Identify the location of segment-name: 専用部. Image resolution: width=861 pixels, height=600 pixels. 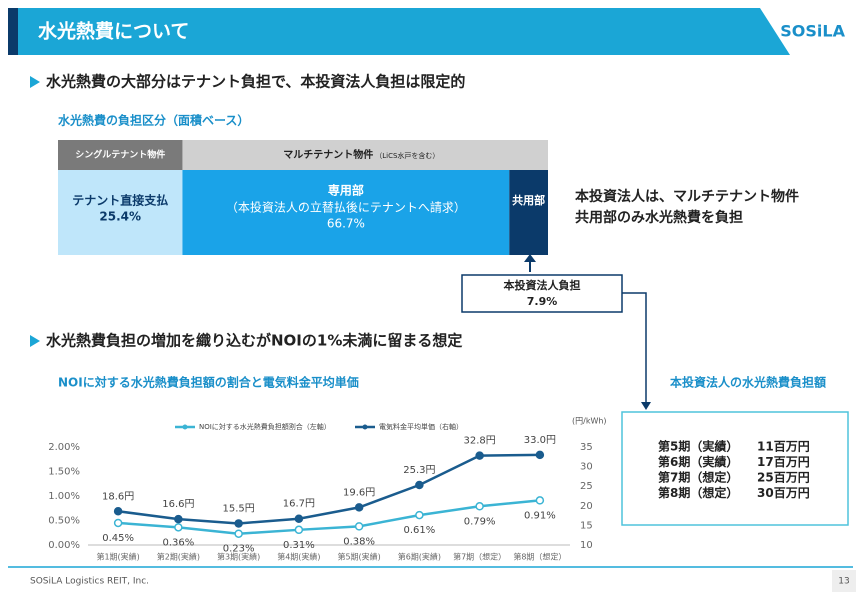
(346, 190).